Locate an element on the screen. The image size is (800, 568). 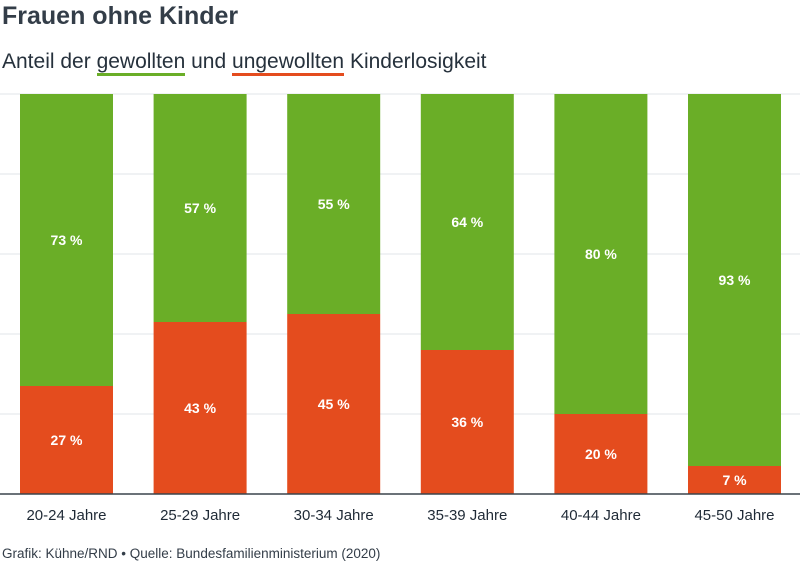
data-label: 55 % is located at coordinates (334, 204).